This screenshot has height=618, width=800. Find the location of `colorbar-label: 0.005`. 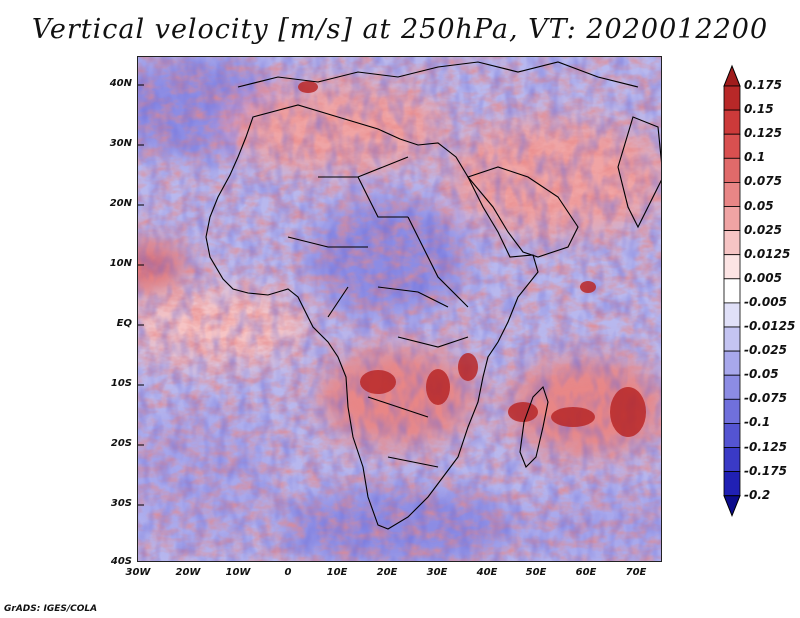

colorbar-label: 0.005 is located at coordinates (763, 277).